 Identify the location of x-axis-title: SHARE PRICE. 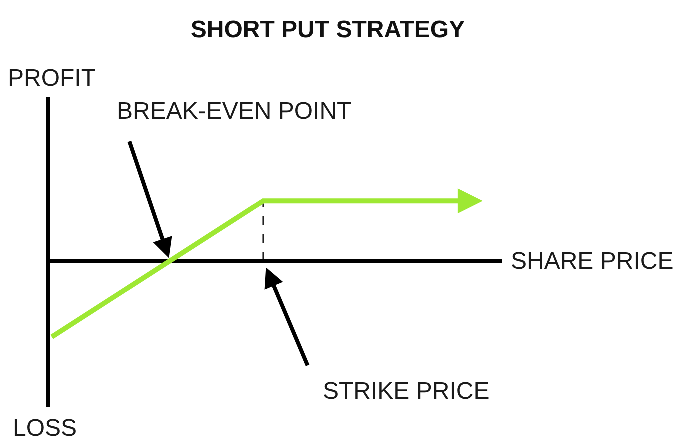
(592, 261).